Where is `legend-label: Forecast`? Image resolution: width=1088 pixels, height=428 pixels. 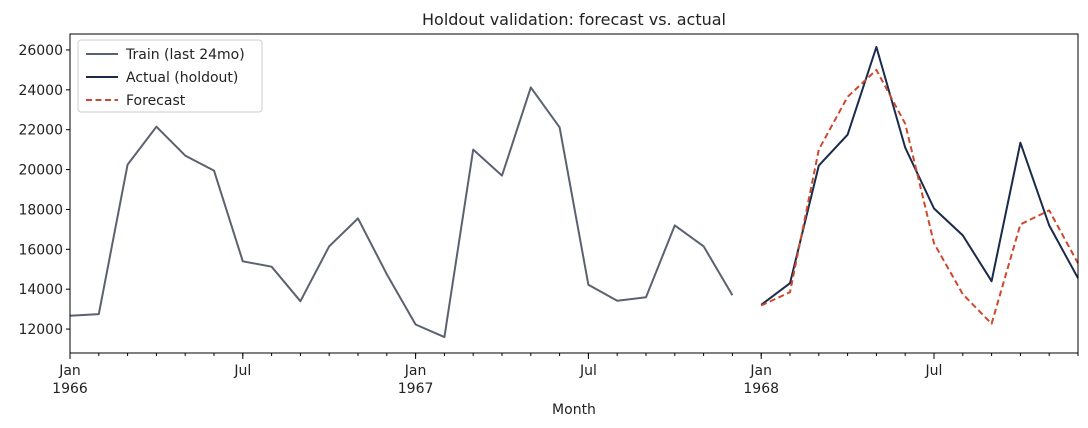
legend-label: Forecast is located at coordinates (156, 101).